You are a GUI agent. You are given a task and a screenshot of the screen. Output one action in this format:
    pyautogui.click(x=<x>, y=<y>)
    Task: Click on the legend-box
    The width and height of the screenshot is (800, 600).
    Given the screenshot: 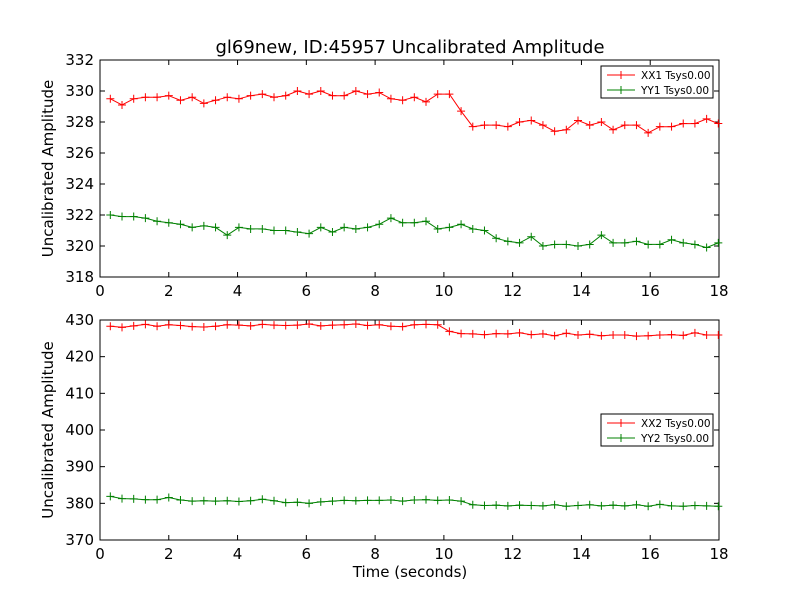 What is the action you would take?
    pyautogui.click(x=657, y=430)
    